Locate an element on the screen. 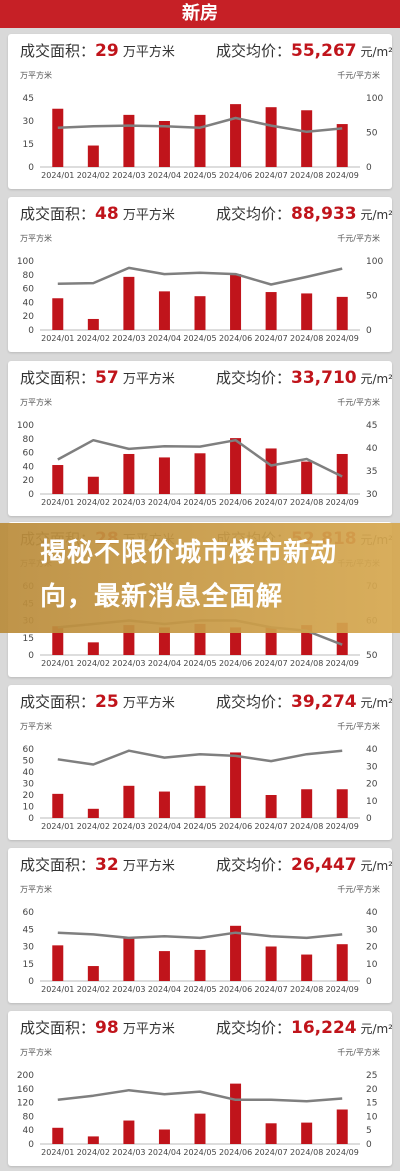 This screenshot has height=1171, width=400. area-label: 成交面积： is located at coordinates (57, 378).